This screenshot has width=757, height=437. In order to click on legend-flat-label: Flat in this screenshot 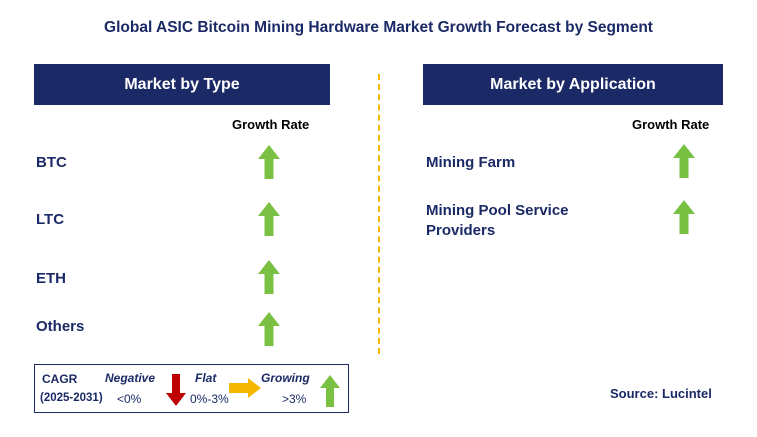, I will do `click(206, 378)`.